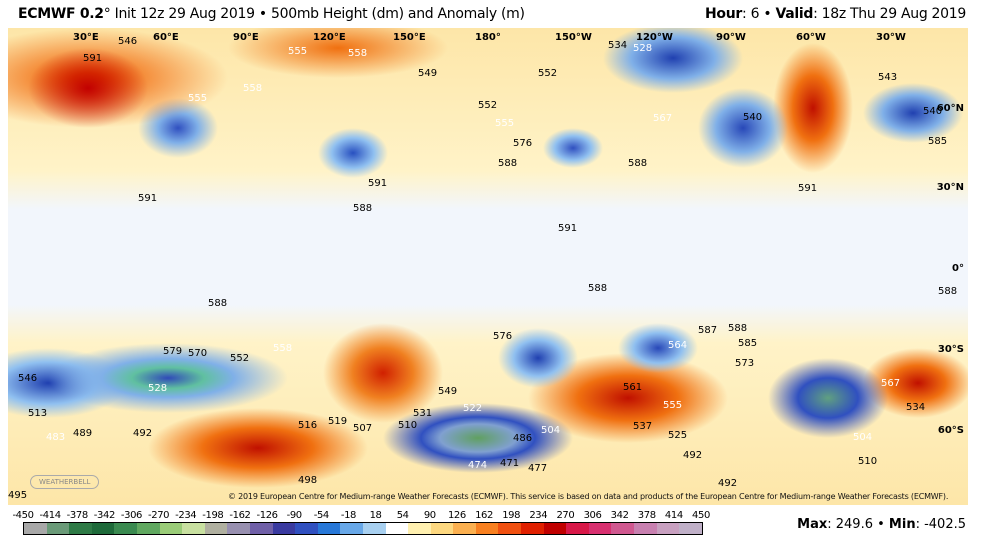 The width and height of the screenshot is (984, 546). I want to click on longitude-label: 120°W, so click(654, 37).